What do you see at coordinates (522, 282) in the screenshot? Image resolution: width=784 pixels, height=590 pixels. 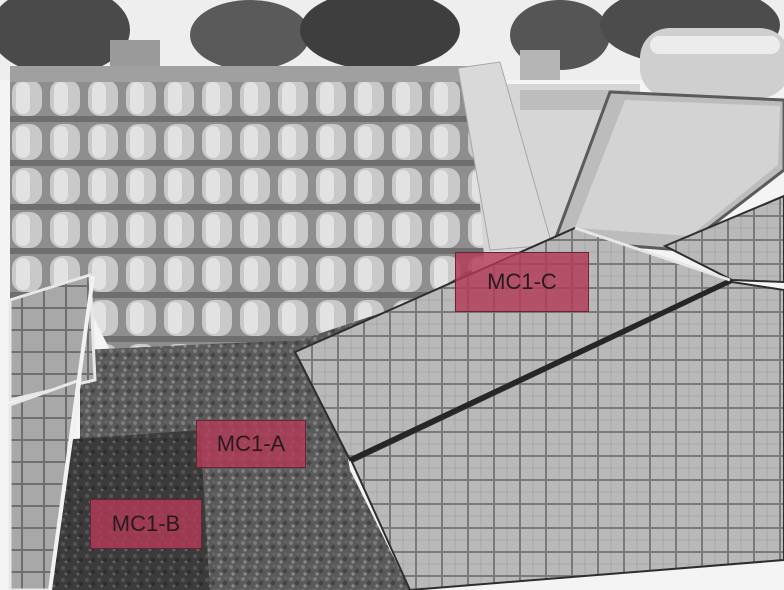 I see `label-mc1-c: MC1-C` at bounding box center [522, 282].